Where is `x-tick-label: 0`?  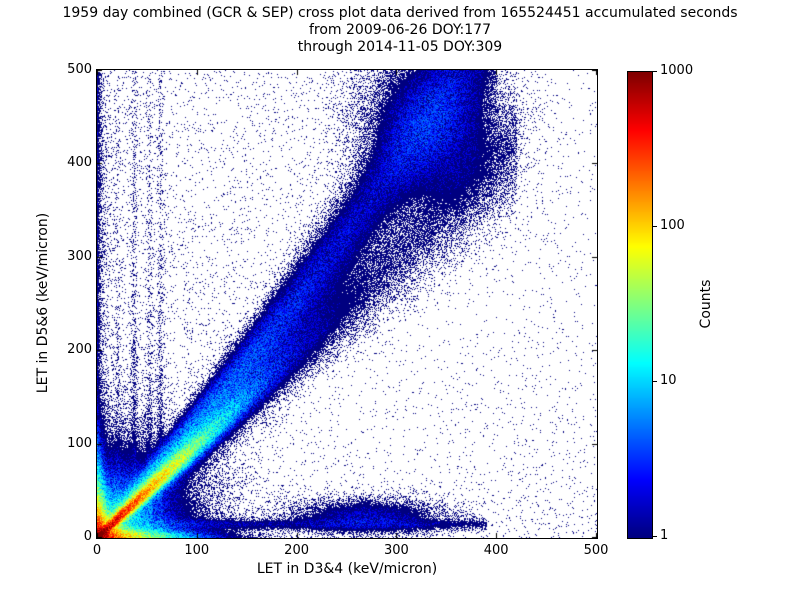
x-tick-label: 0 is located at coordinates (97, 550).